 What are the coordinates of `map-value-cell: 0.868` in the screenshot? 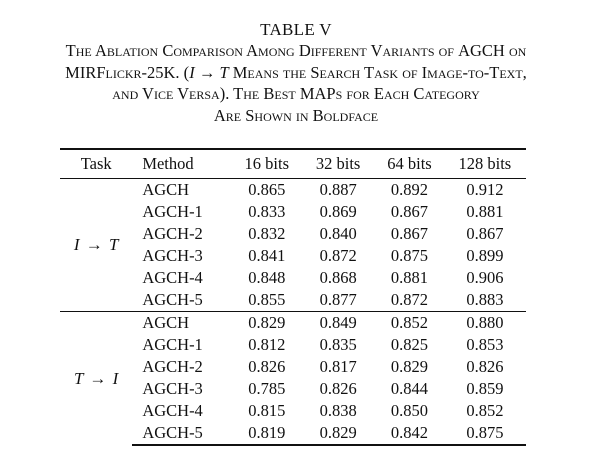 It's located at (338, 277).